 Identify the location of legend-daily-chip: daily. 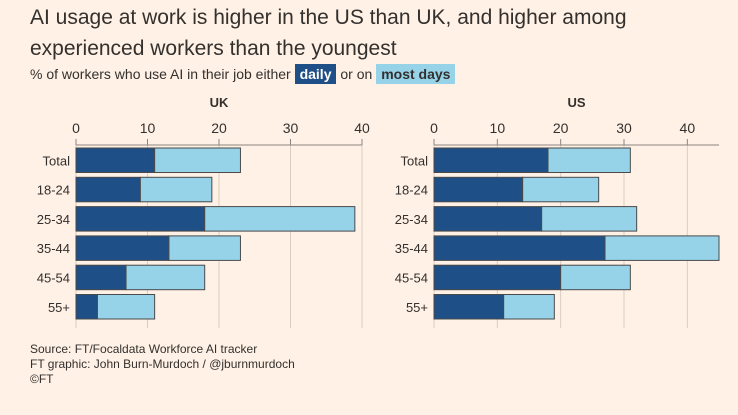
(315, 74).